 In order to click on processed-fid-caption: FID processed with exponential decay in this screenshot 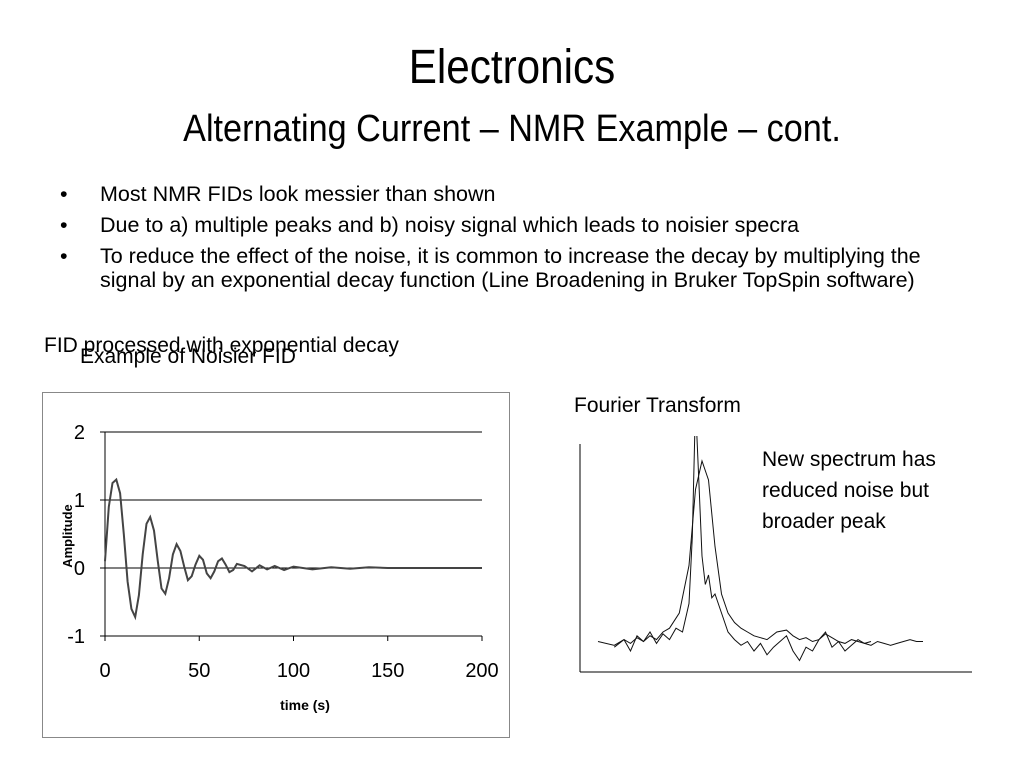, I will do `click(221, 345)`.